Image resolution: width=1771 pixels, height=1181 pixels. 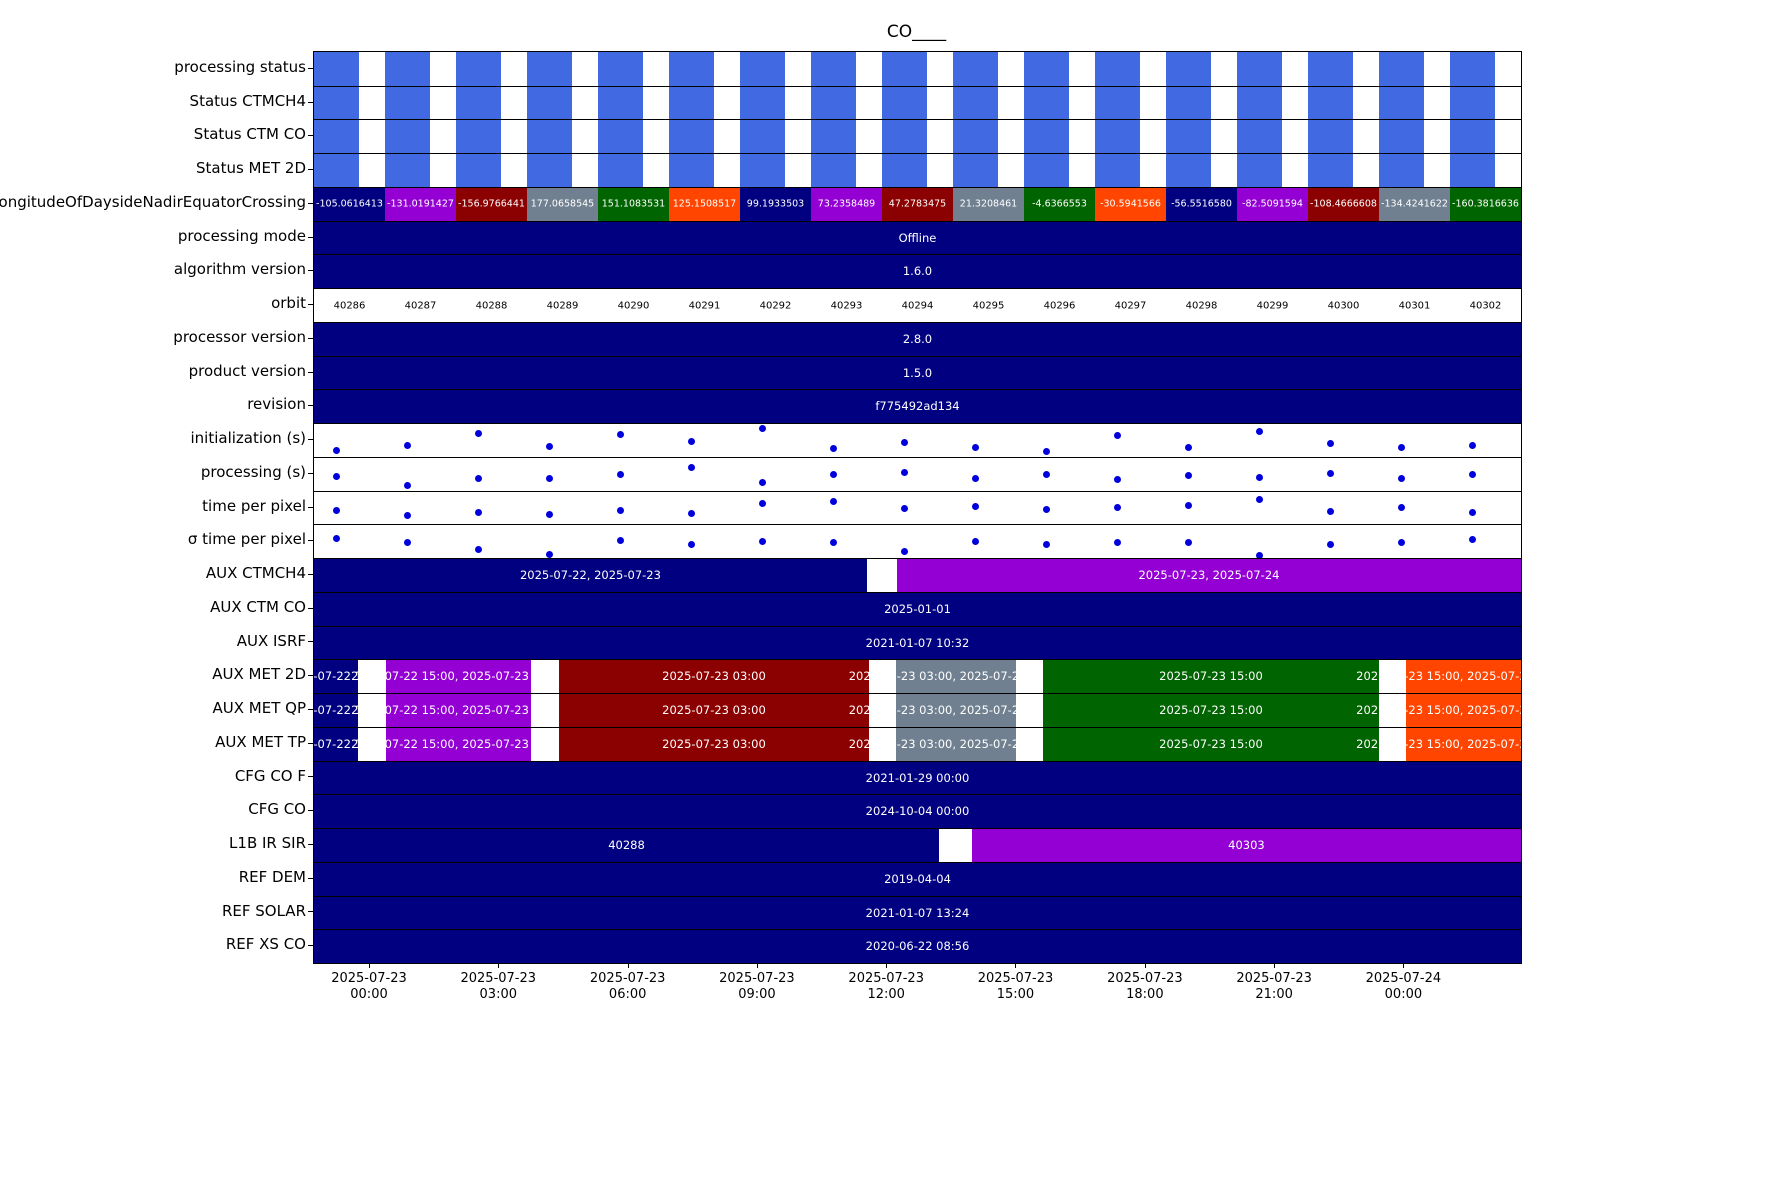 I want to click on interval-bar: 2025-07-23 03:00, 2025-07-23 15:00, so click(x=956, y=744).